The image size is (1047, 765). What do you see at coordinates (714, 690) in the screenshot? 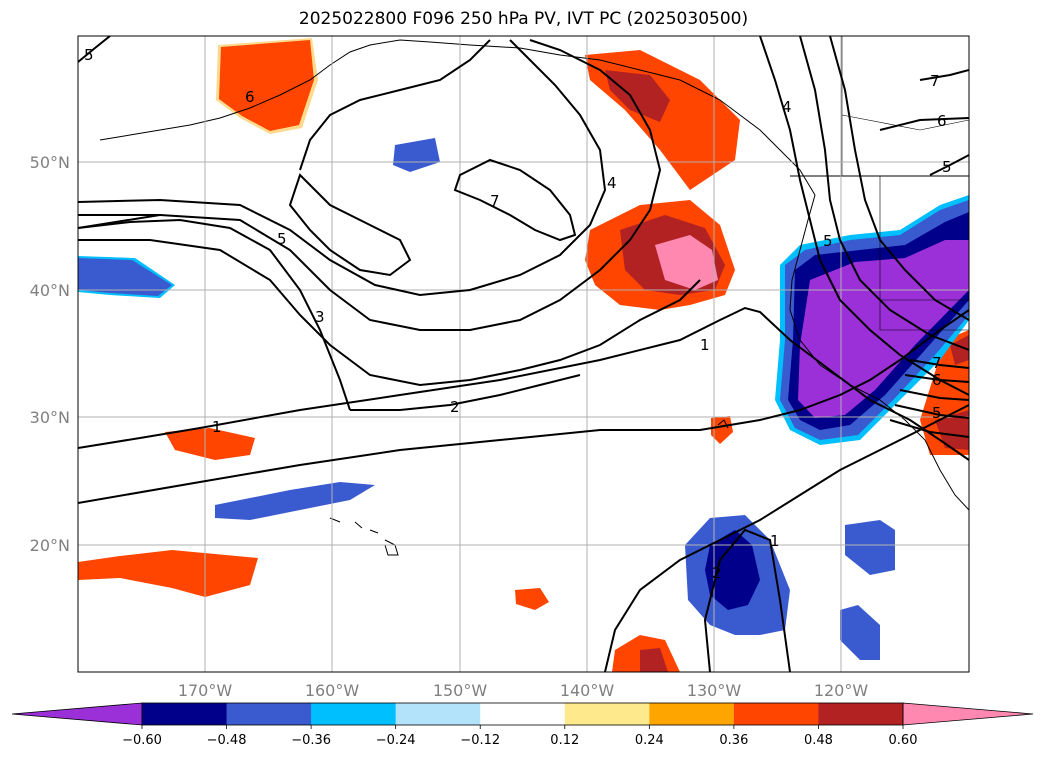
I see `lon-tick-label: 130°W` at bounding box center [714, 690].